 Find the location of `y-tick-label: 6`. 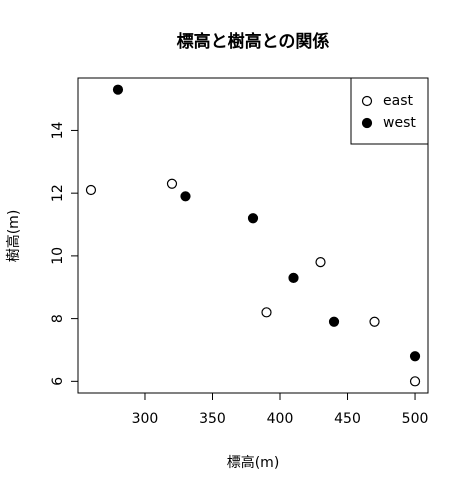

y-tick-label: 6 is located at coordinates (58, 381).